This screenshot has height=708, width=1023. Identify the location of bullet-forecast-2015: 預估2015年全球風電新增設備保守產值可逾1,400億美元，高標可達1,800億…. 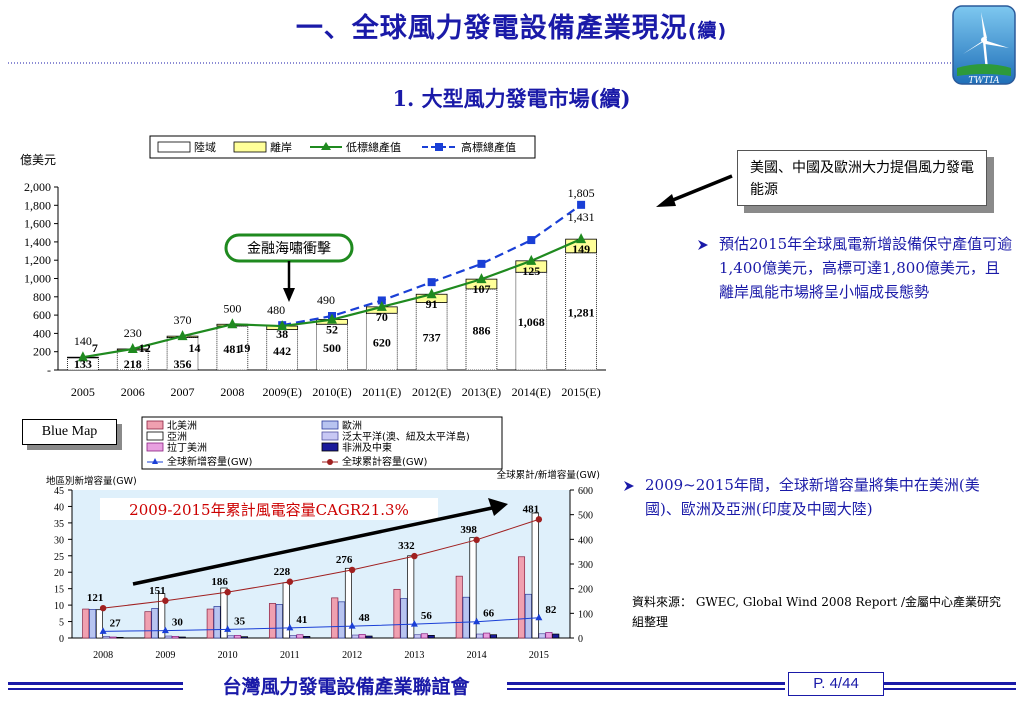
(866, 268).